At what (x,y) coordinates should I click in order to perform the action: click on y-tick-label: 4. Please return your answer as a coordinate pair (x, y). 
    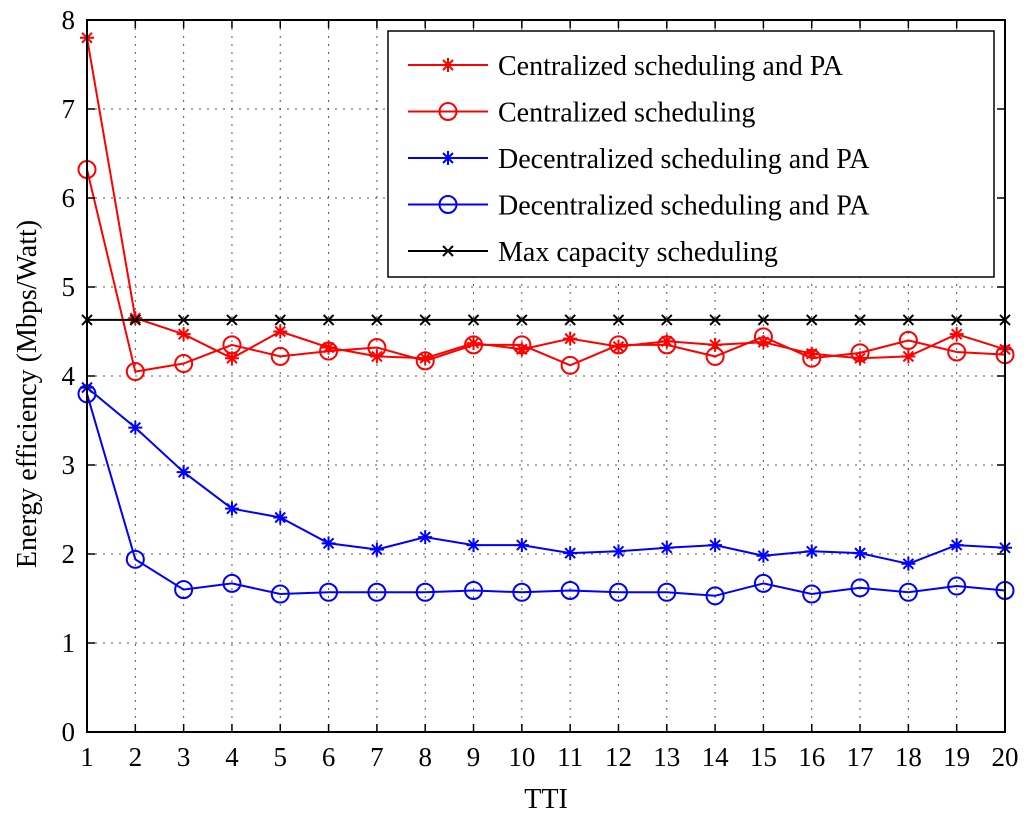
    Looking at the image, I should click on (69, 376).